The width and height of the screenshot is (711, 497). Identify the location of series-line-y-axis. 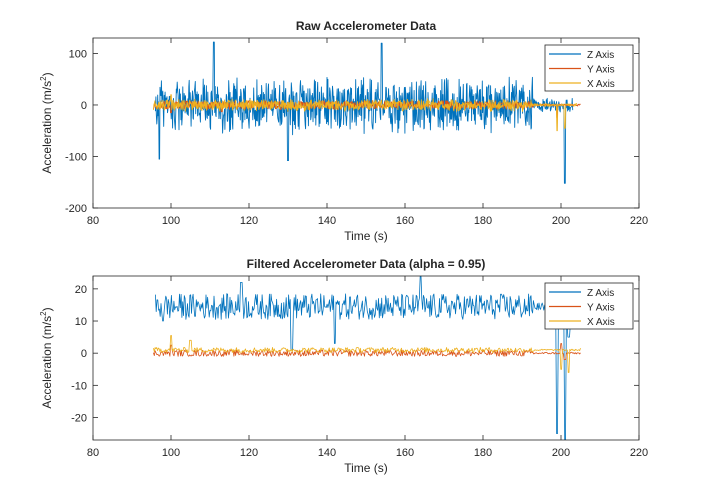
(367, 352).